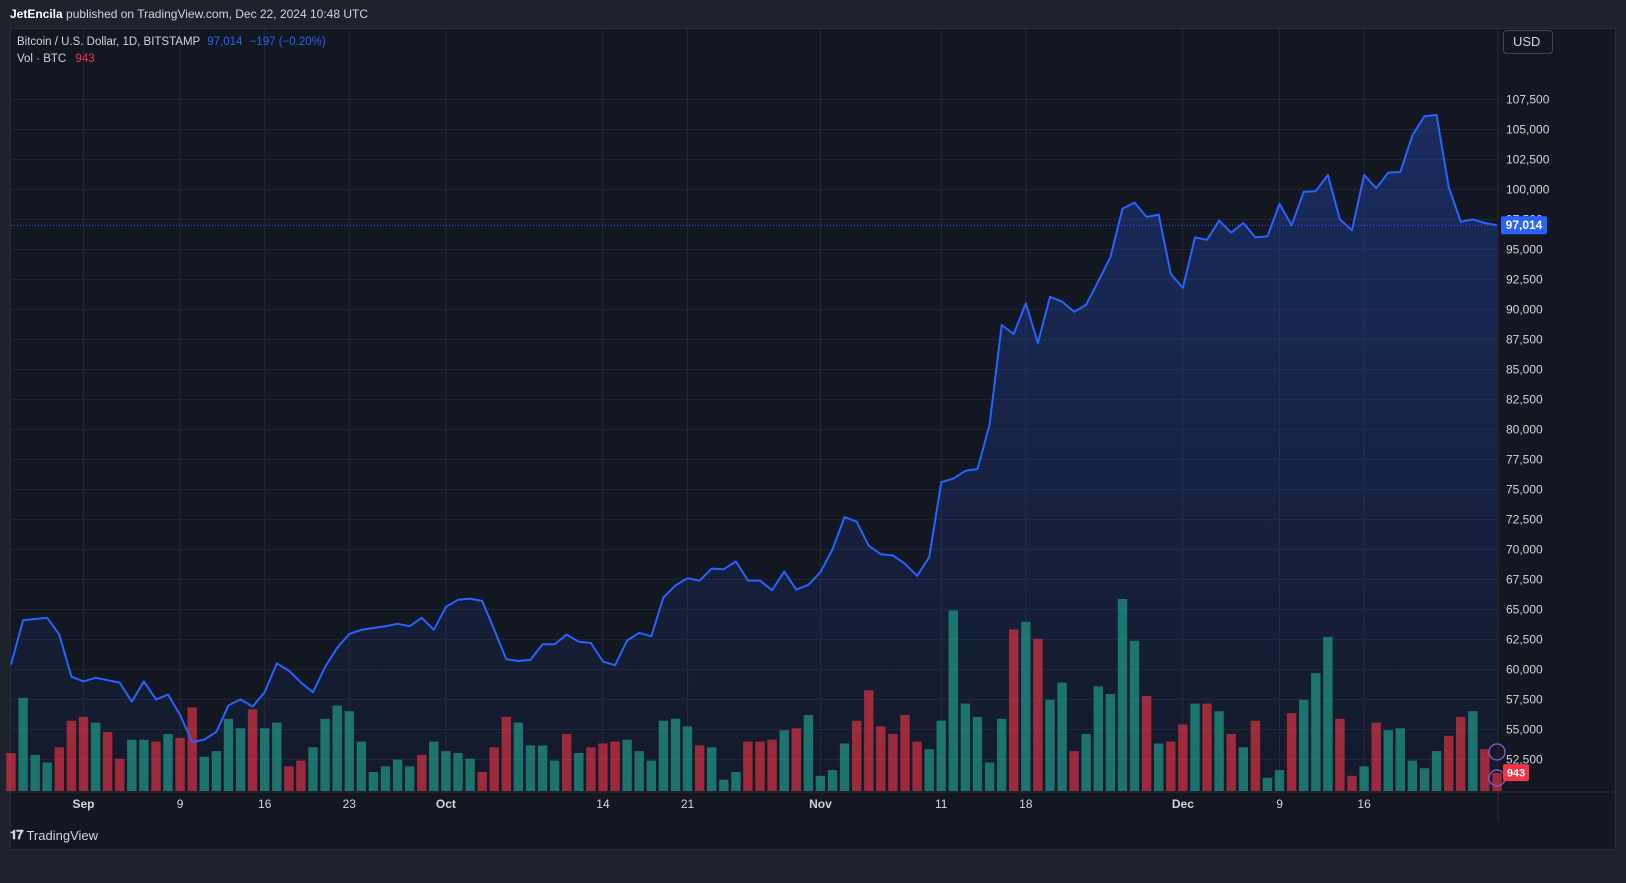 This screenshot has width=1626, height=883. What do you see at coordinates (1524, 339) in the screenshot?
I see `y-tick-label: 87,500` at bounding box center [1524, 339].